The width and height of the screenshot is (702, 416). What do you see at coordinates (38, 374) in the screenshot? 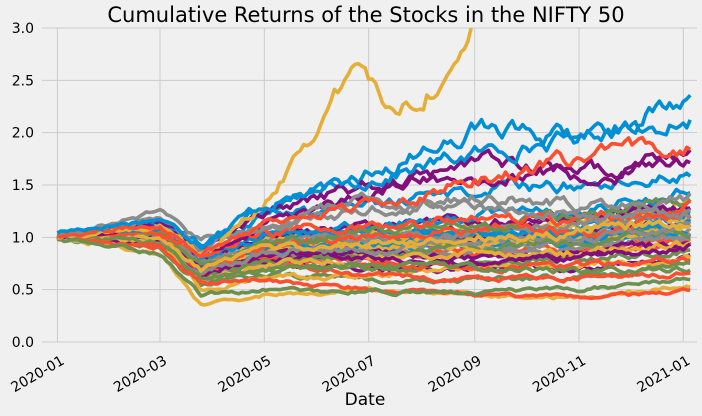
I see `x-tick-label: 2020-01` at bounding box center [38, 374].